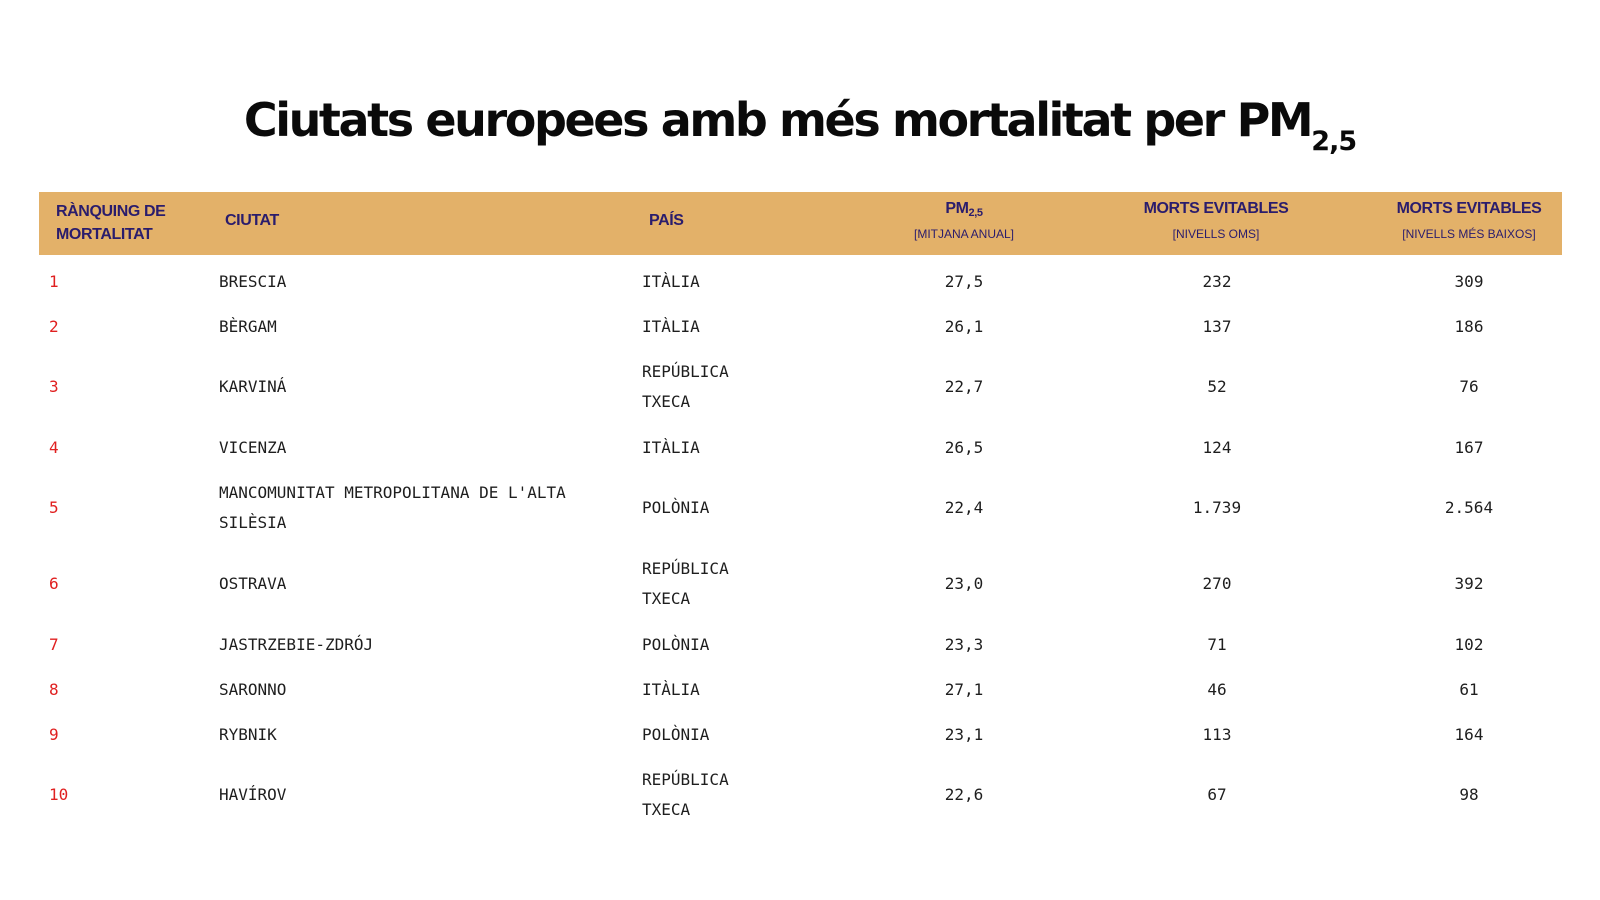  Describe the element at coordinates (1469, 689) in the screenshot. I see `deaths-low-cell: 61` at that location.